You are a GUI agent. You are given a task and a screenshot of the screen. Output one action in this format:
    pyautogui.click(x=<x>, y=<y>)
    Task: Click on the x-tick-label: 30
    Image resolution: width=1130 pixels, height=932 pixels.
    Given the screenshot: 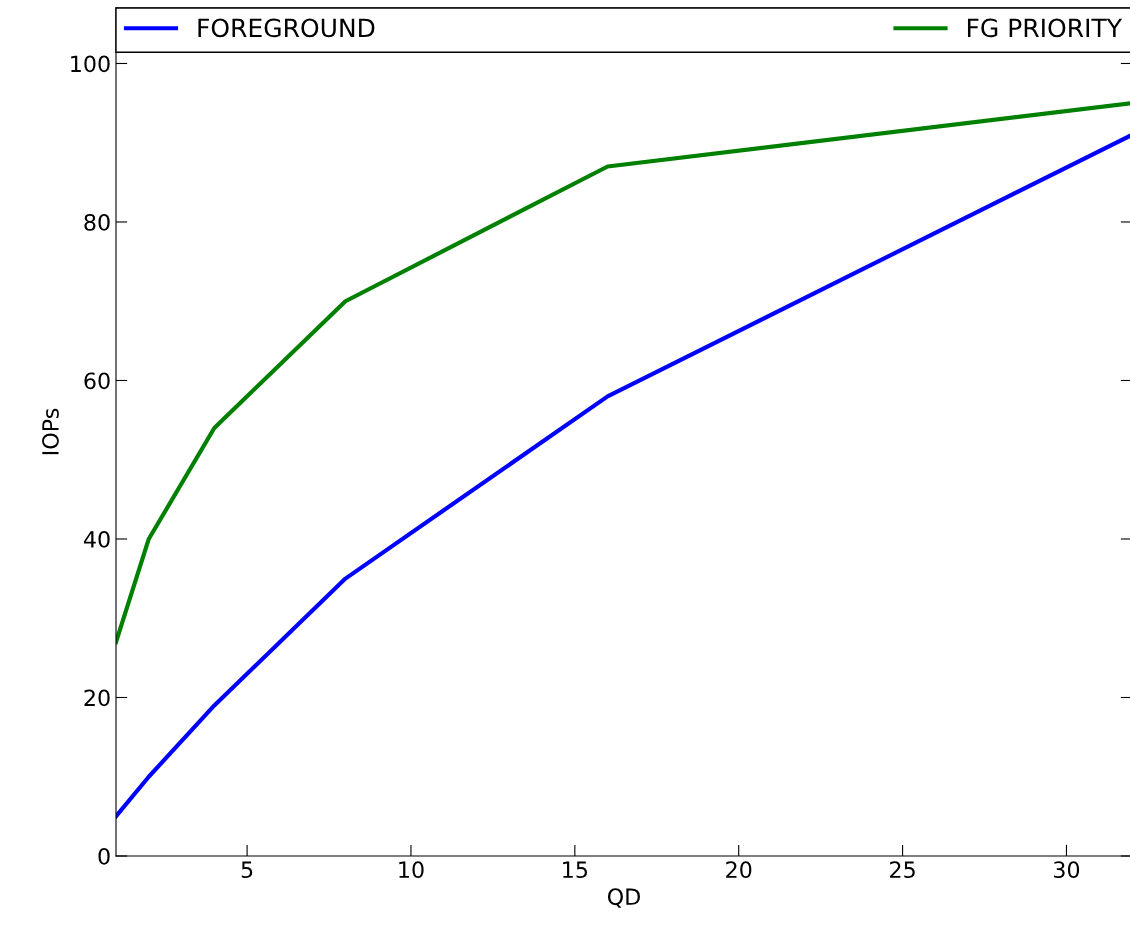 What is the action you would take?
    pyautogui.click(x=1067, y=870)
    